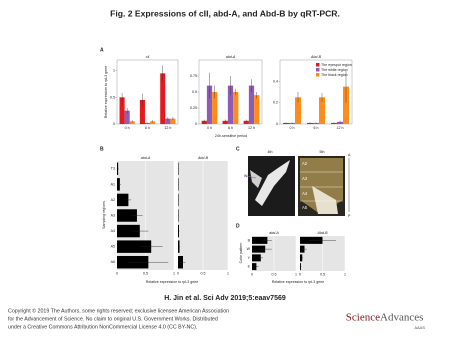  What do you see at coordinates (305, 163) in the screenshot?
I see `segment-label: A2` at bounding box center [305, 163].